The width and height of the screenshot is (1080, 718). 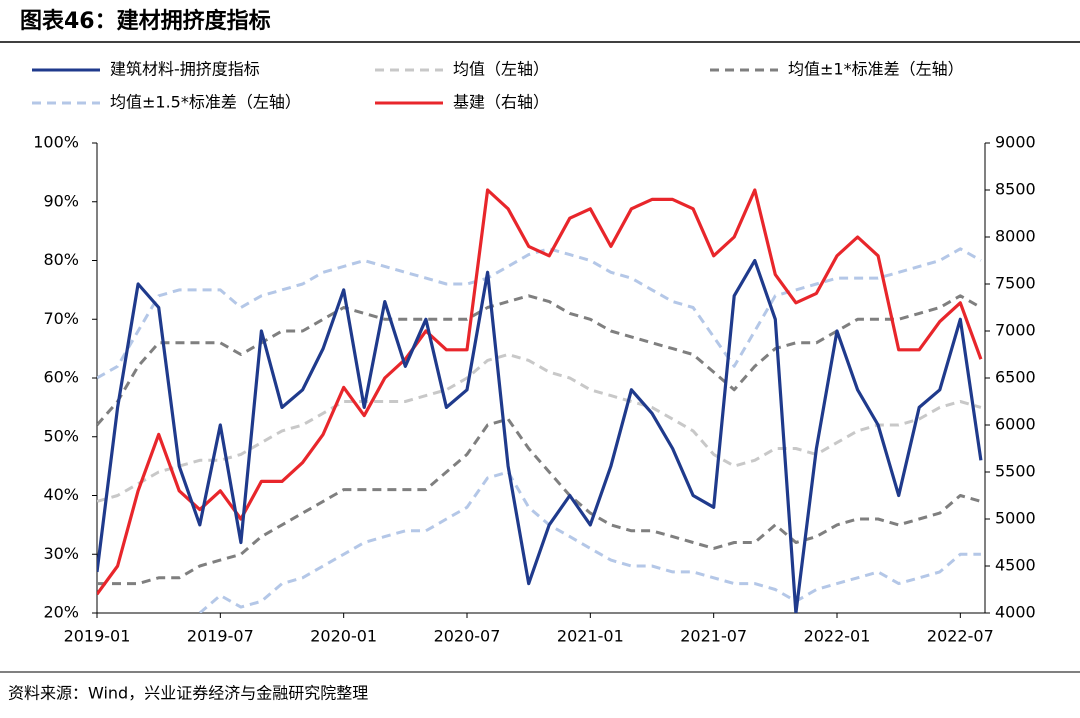 What do you see at coordinates (188, 693) in the screenshot?
I see `source: 资料来源：Wind，兴业证券经济与金融研究院整理` at bounding box center [188, 693].